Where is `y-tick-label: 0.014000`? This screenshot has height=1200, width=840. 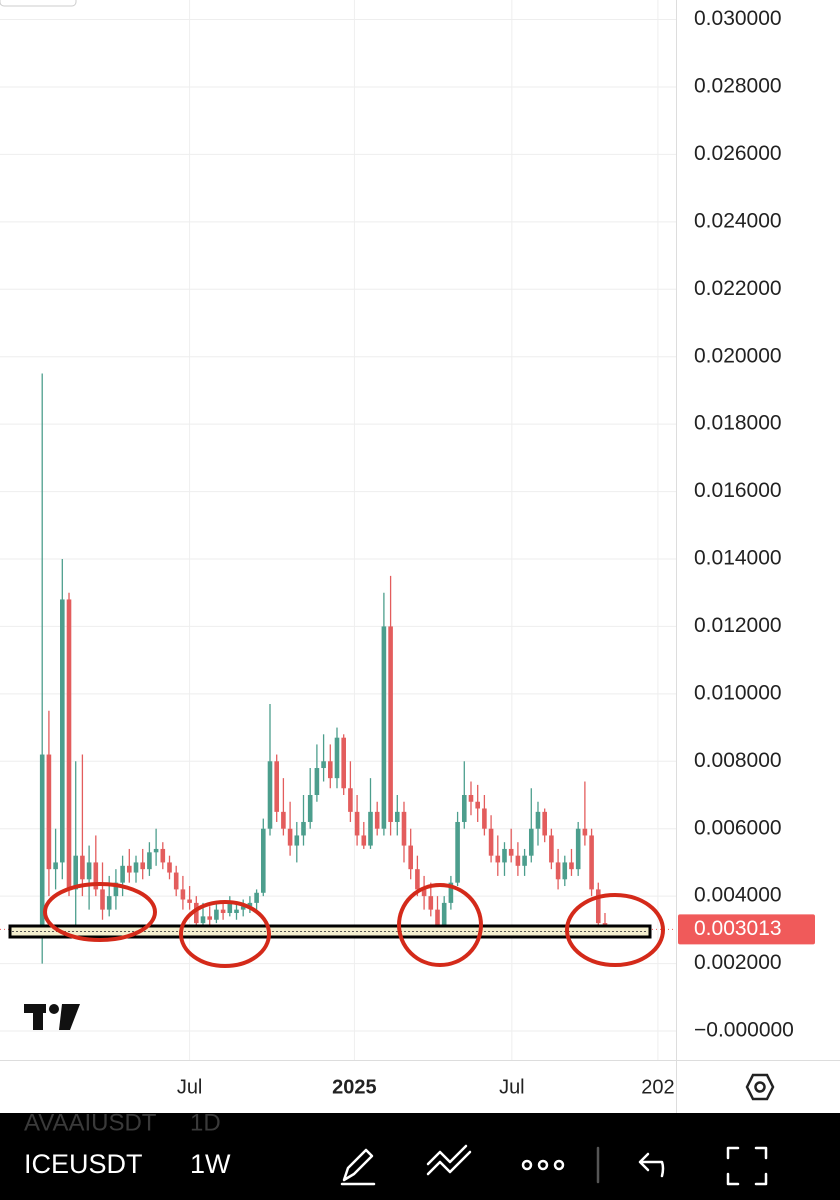
y-tick-label: 0.014000 is located at coordinates (738, 558).